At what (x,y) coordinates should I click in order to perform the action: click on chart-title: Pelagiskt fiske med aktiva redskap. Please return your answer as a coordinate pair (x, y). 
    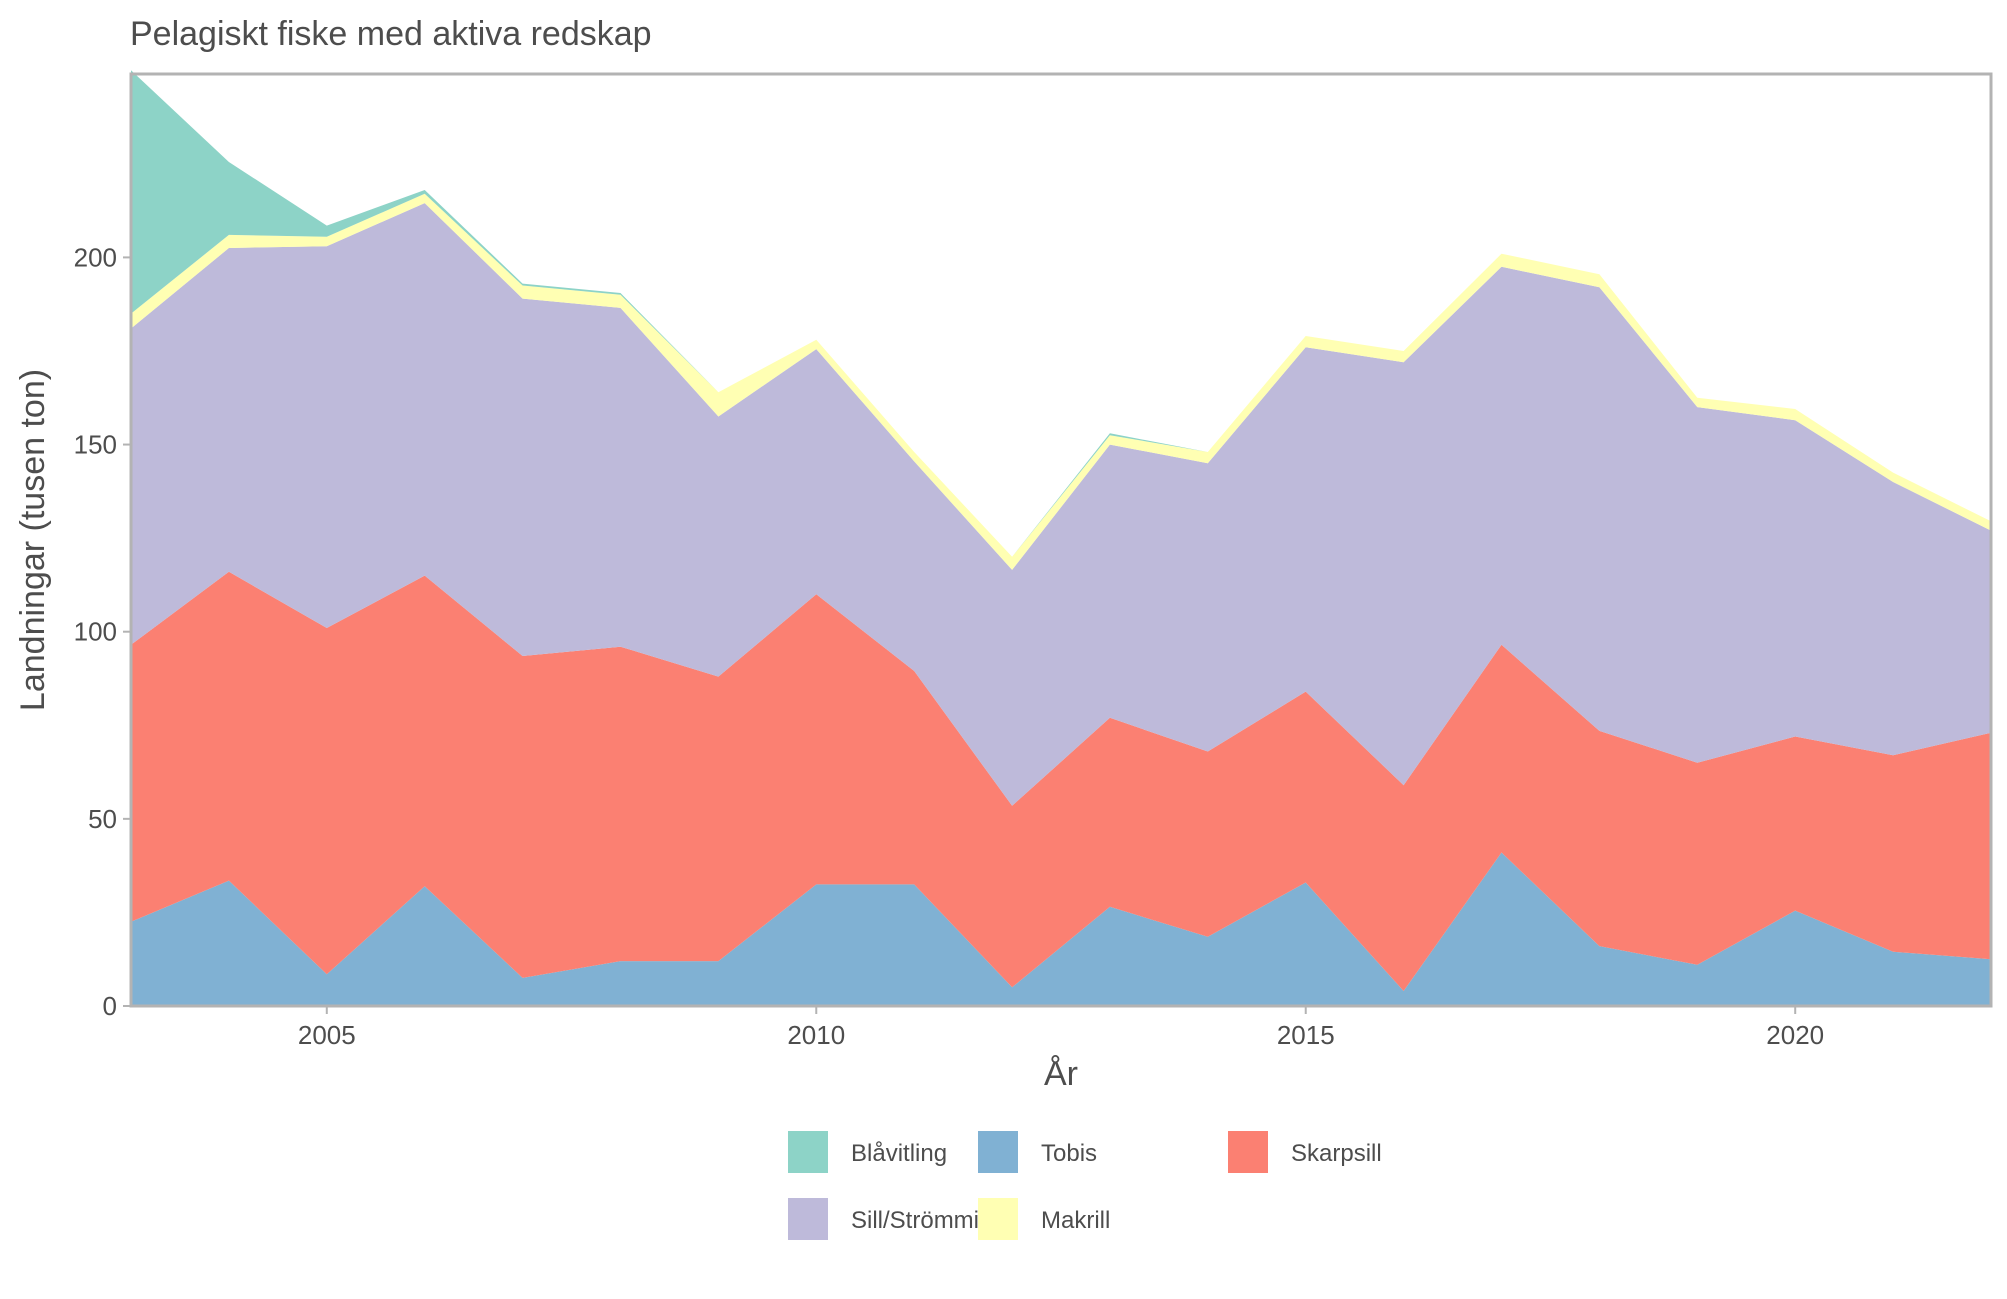
    Looking at the image, I should click on (391, 34).